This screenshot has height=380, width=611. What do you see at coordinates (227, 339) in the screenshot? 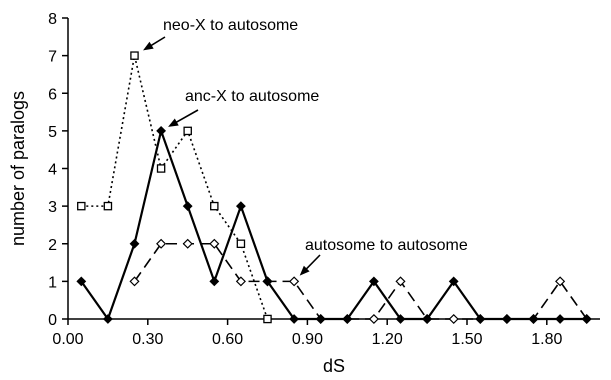
I see `x-tick-label: 0.60` at bounding box center [227, 339].